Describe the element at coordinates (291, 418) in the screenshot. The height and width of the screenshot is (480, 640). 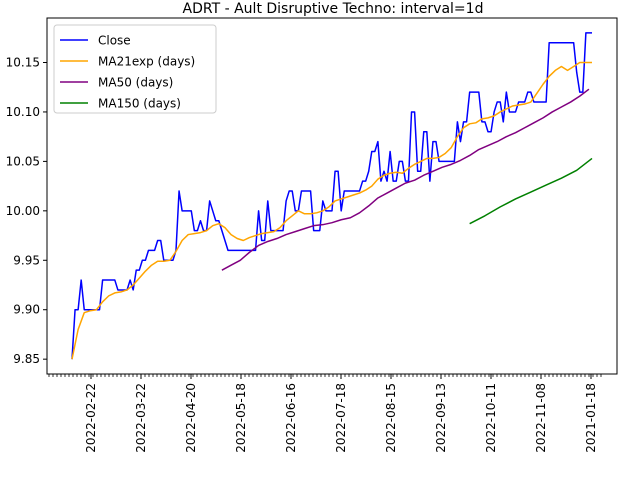
I see `x-tick-label: 2022-06-16` at that location.